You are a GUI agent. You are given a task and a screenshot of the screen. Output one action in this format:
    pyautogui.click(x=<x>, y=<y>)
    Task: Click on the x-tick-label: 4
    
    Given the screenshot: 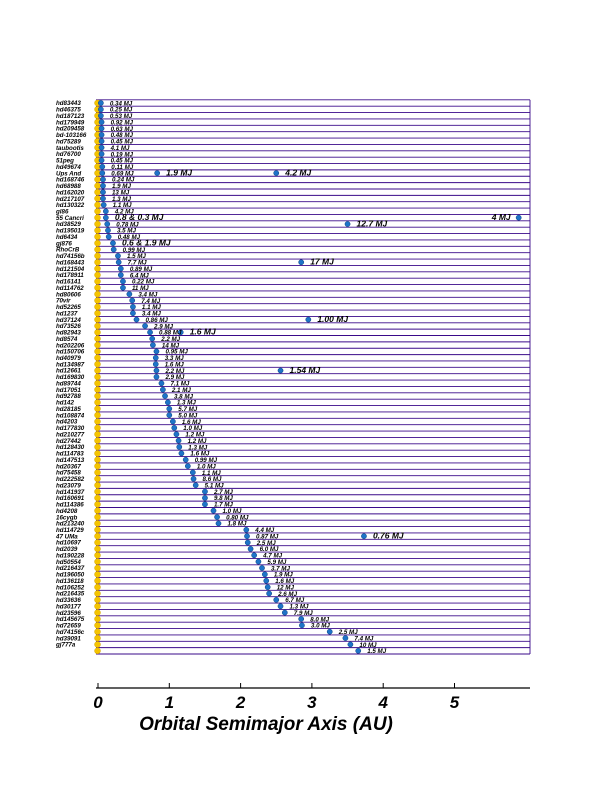 What is the action you would take?
    pyautogui.click(x=382, y=702)
    